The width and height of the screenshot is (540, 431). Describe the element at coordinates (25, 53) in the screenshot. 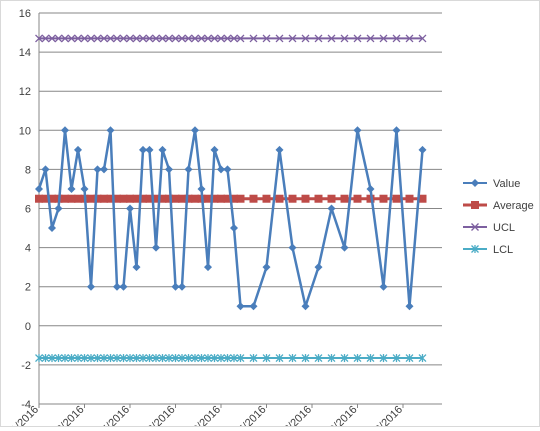

I see `y-tick-label: 14` at that location.